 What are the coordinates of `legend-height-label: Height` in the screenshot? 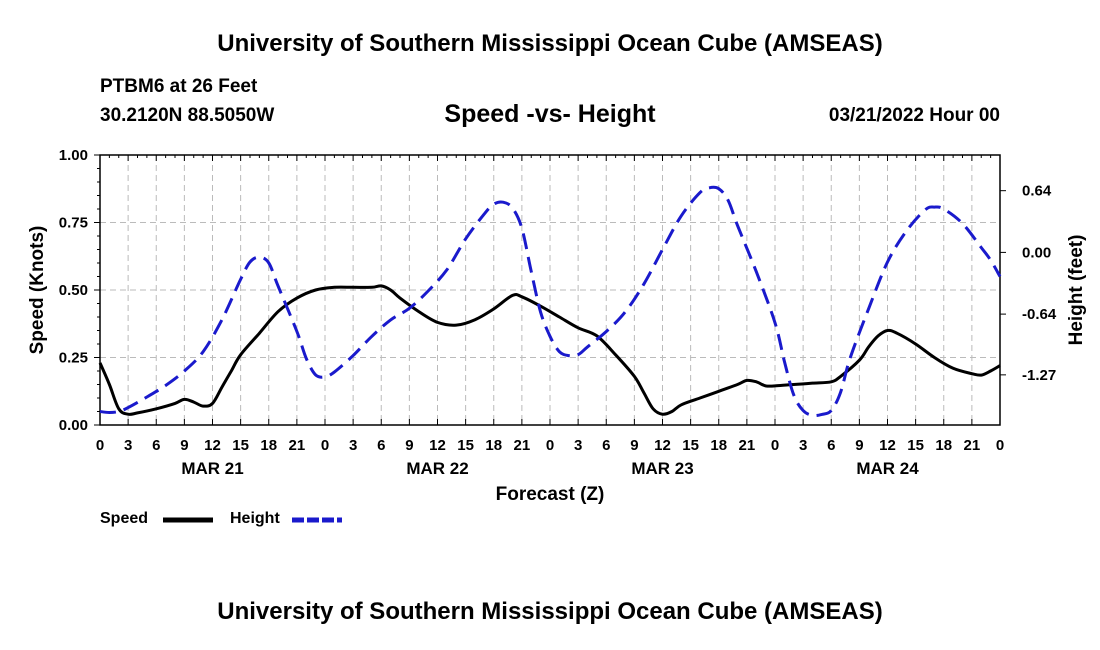 It's located at (255, 518).